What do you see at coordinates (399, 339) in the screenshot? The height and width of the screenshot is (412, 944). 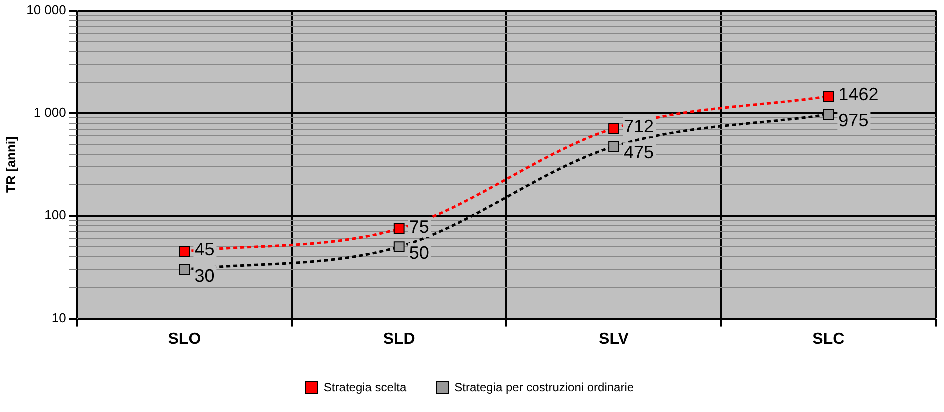 I see `x-tick-label: SLD` at bounding box center [399, 339].